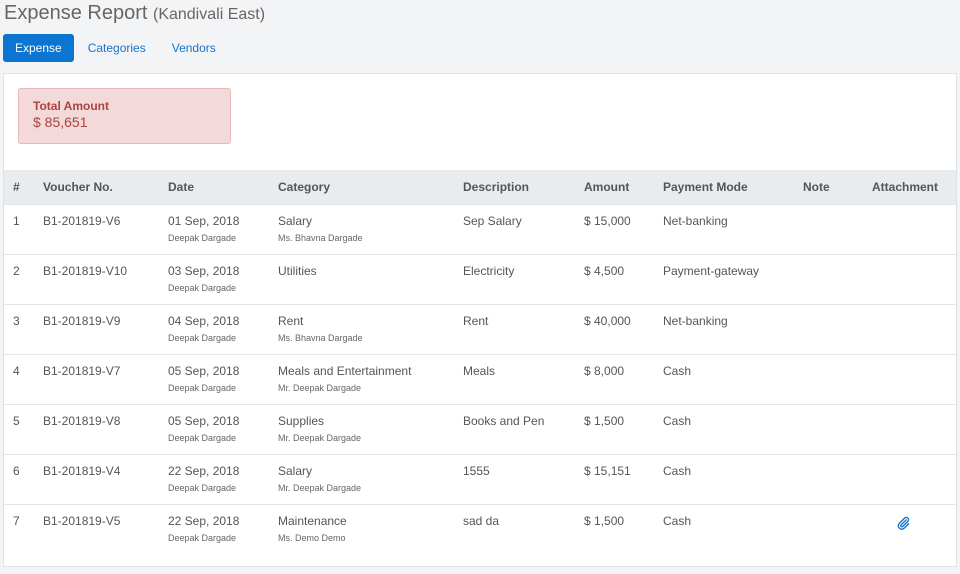 This screenshot has height=574, width=960. Describe the element at coordinates (82, 521) in the screenshot. I see `voucher-number: B1-201819-V5` at that location.